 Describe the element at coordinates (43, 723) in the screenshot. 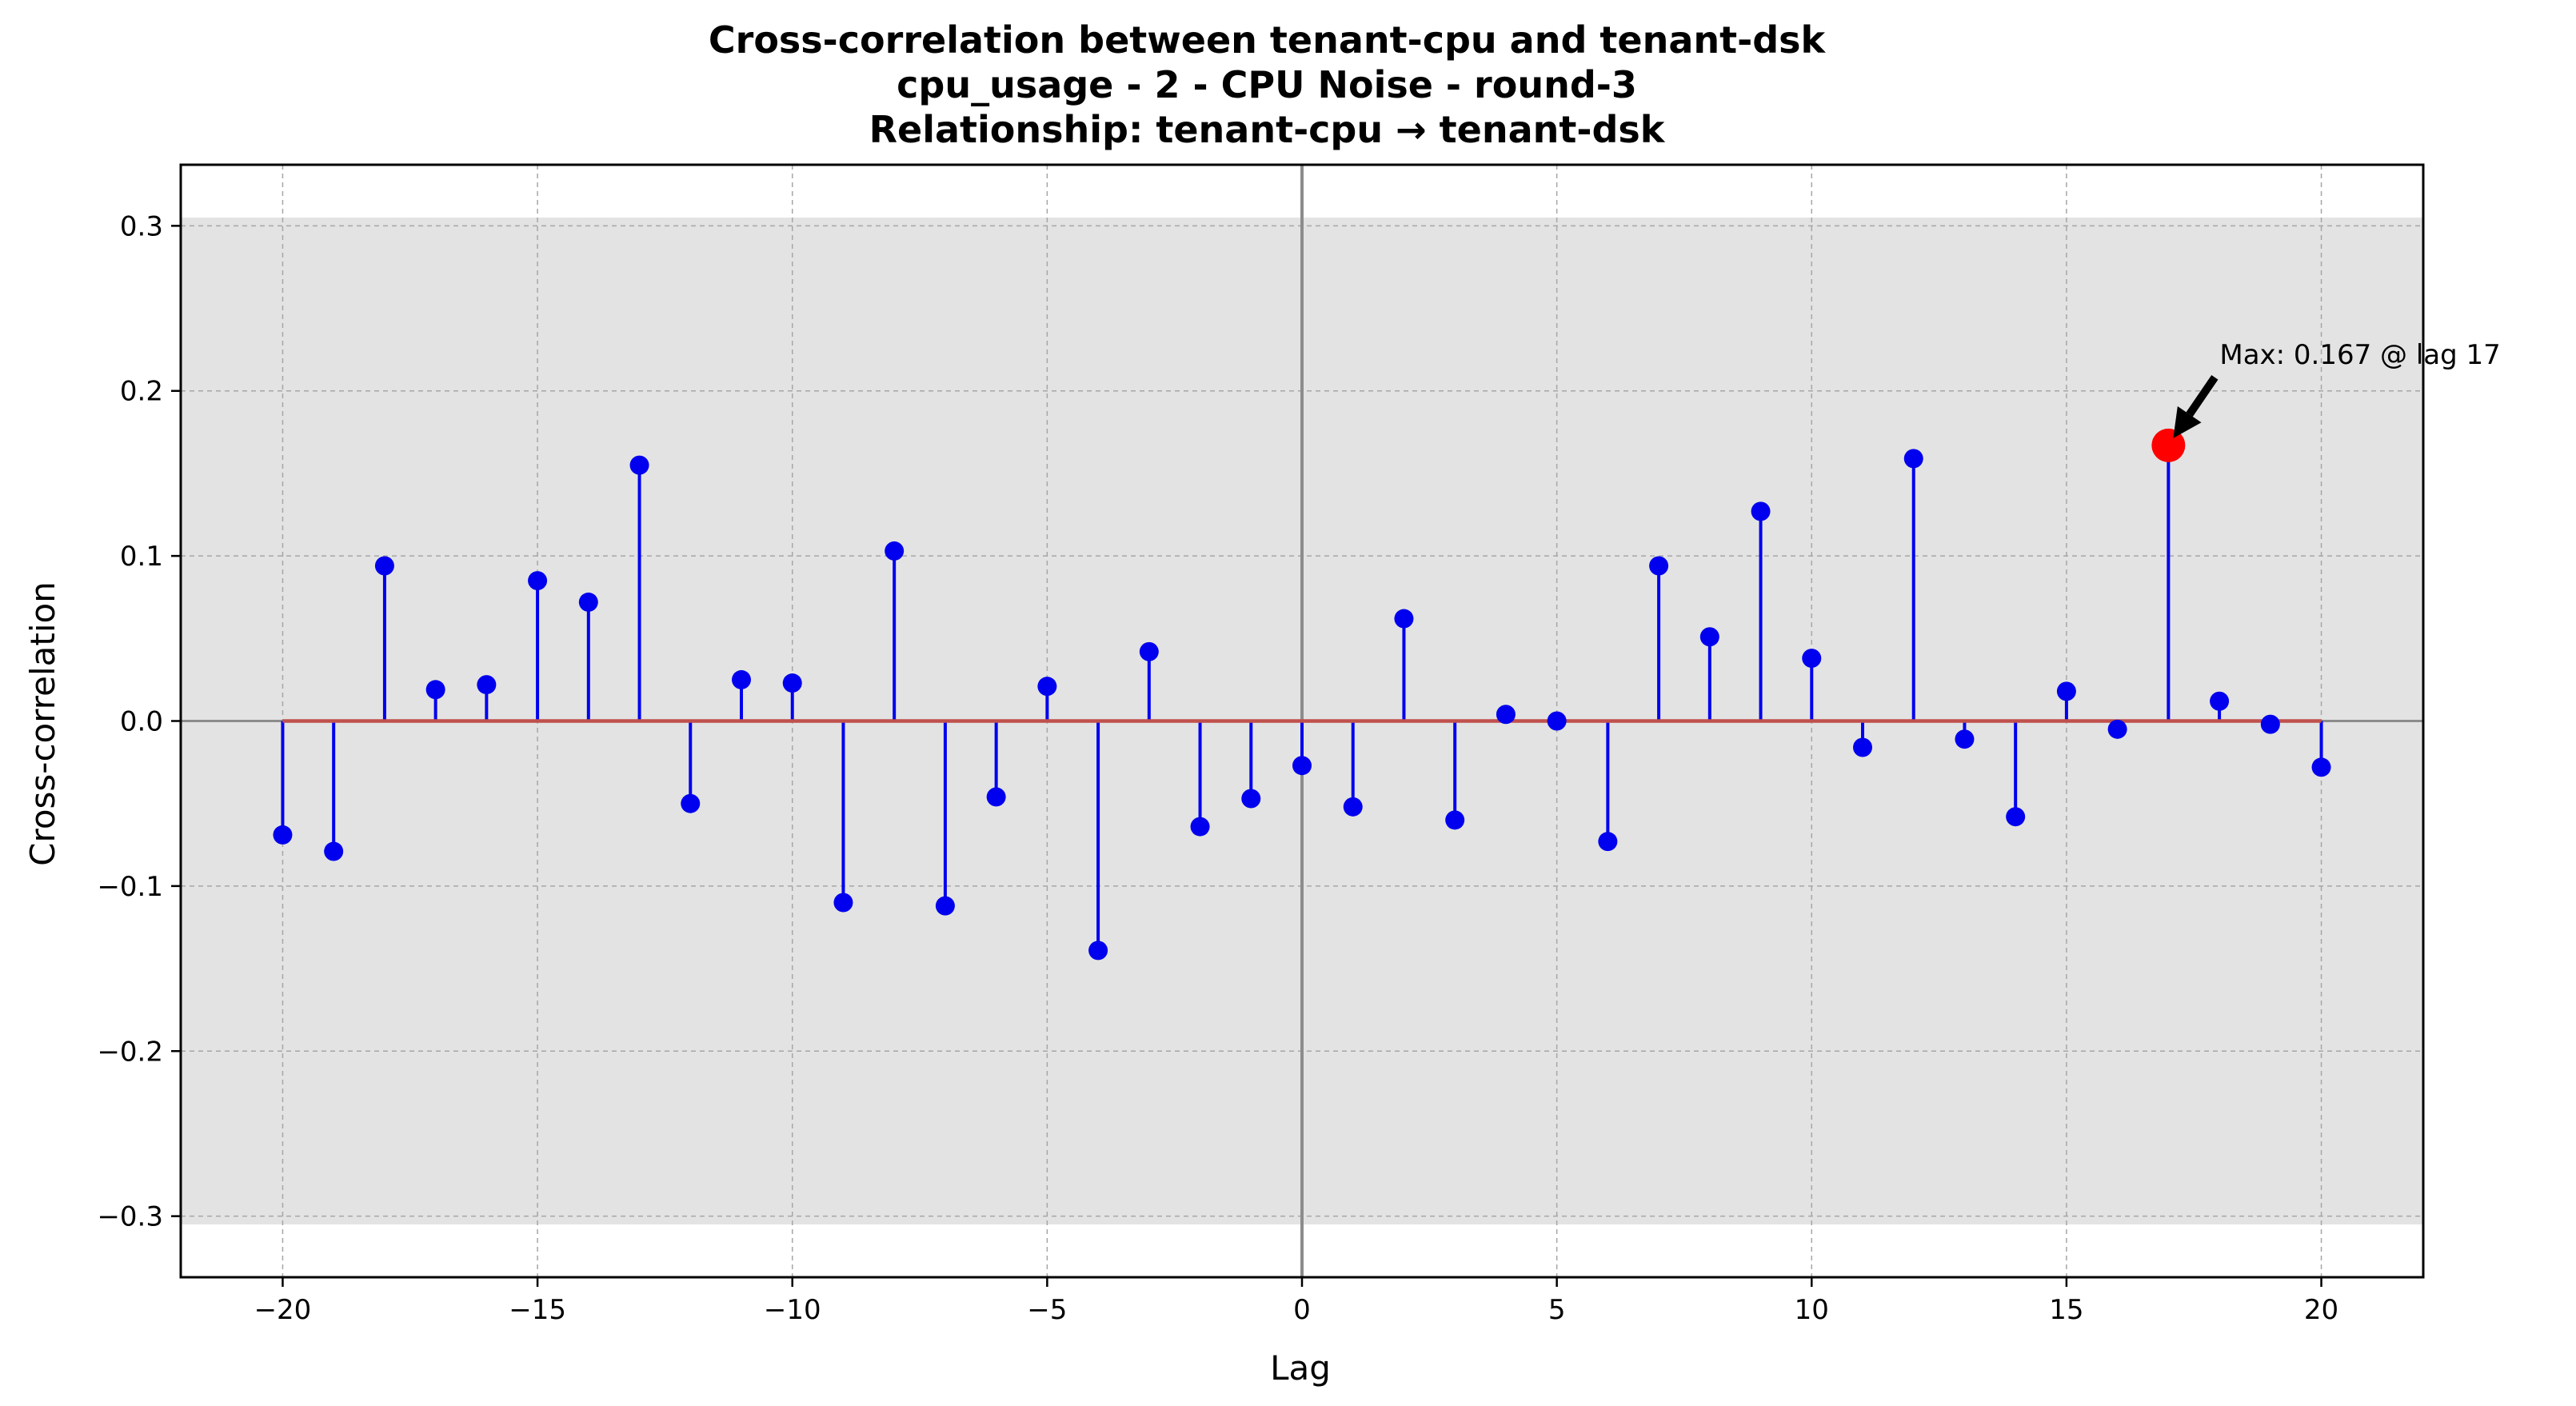

I see `y-axis-label: Cross-correlation` at that location.